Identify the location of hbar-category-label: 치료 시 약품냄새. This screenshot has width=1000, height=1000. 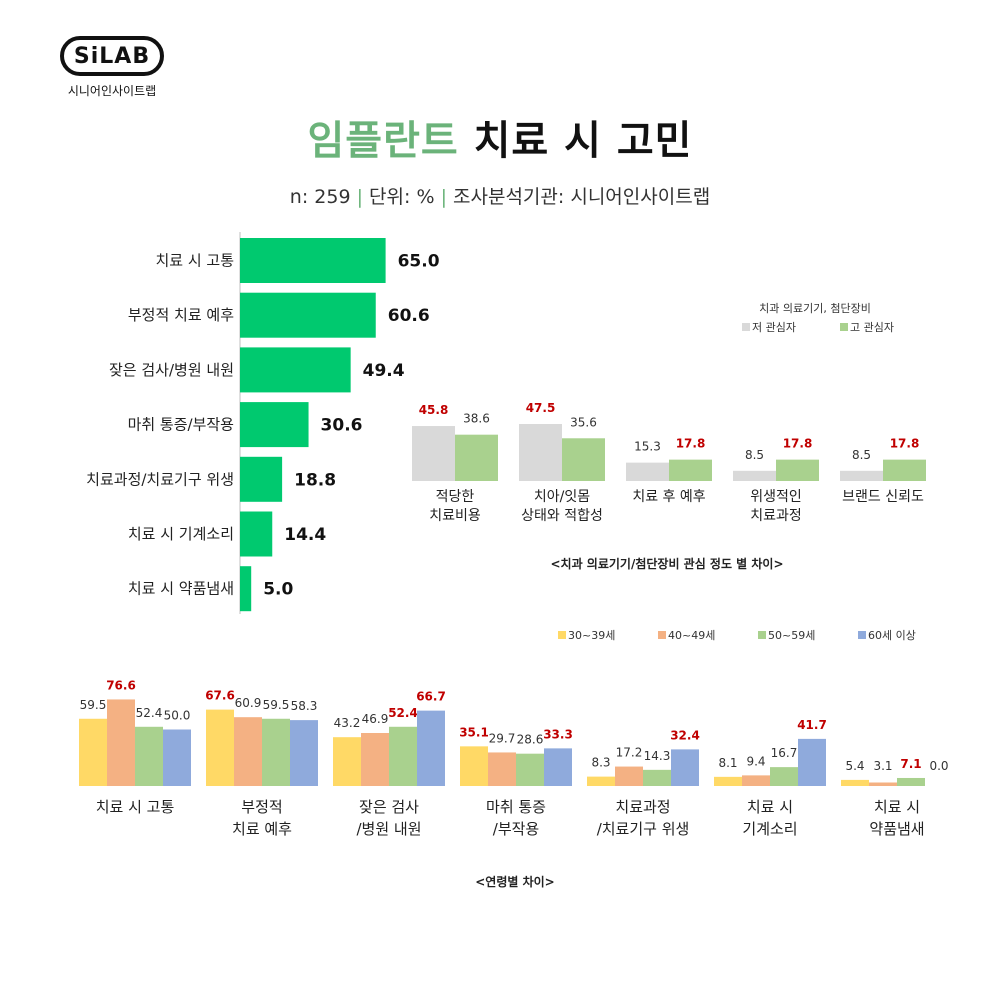
(181, 589).